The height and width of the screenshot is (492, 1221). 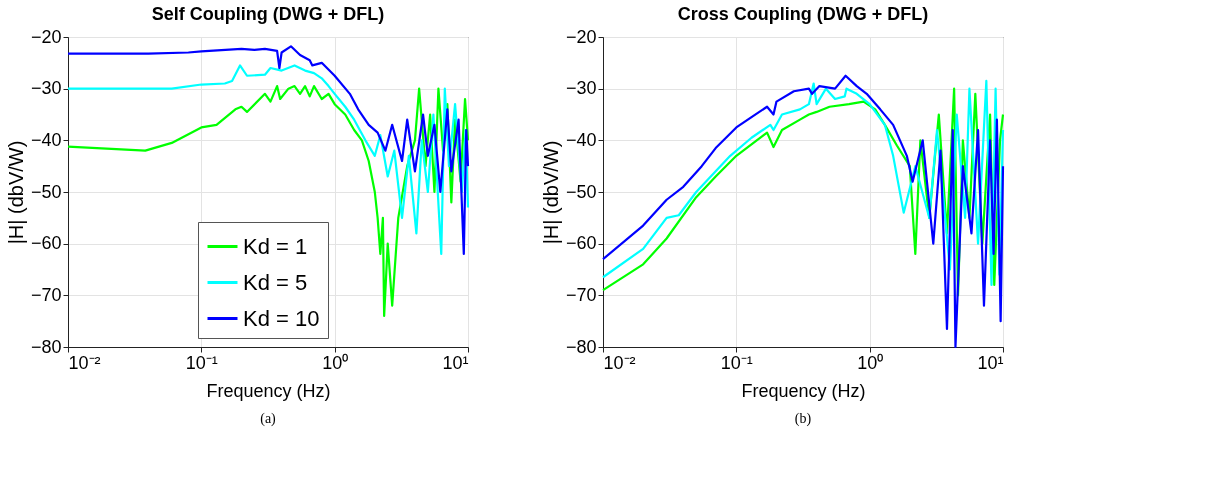 I want to click on legend-label: Kd = 5, so click(x=275, y=282).